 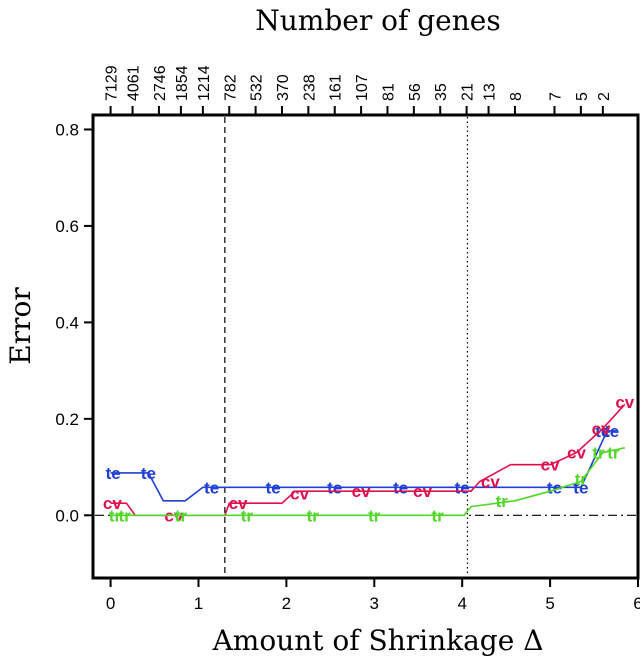 What do you see at coordinates (110, 603) in the screenshot?
I see `x-tick-label: 0` at bounding box center [110, 603].